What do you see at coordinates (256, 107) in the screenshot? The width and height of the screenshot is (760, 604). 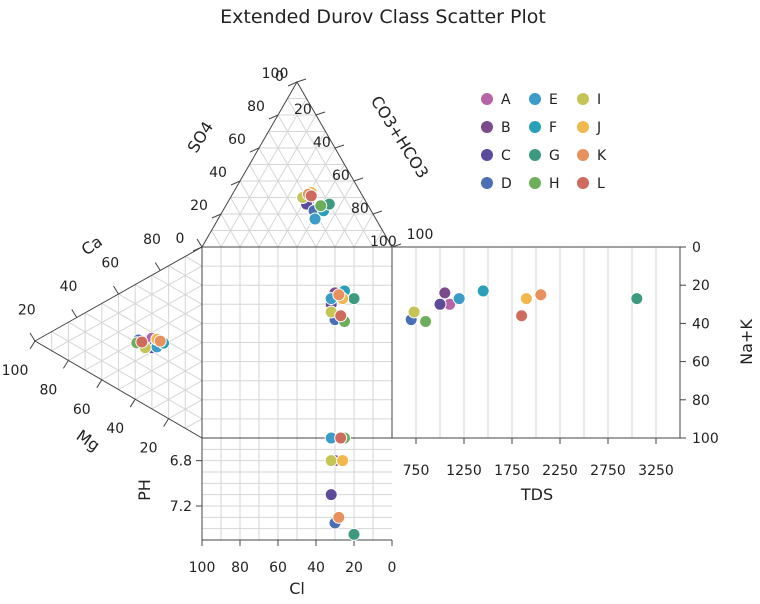 I see `so4-tick-label: 80` at bounding box center [256, 107].